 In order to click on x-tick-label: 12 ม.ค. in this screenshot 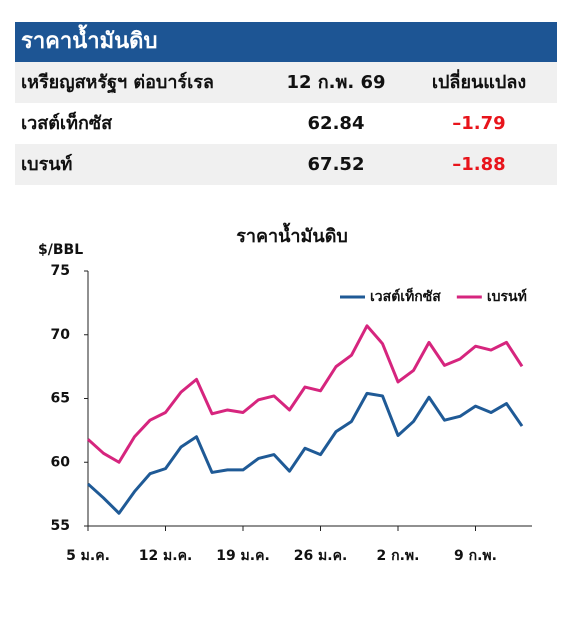, I will do `click(166, 556)`.